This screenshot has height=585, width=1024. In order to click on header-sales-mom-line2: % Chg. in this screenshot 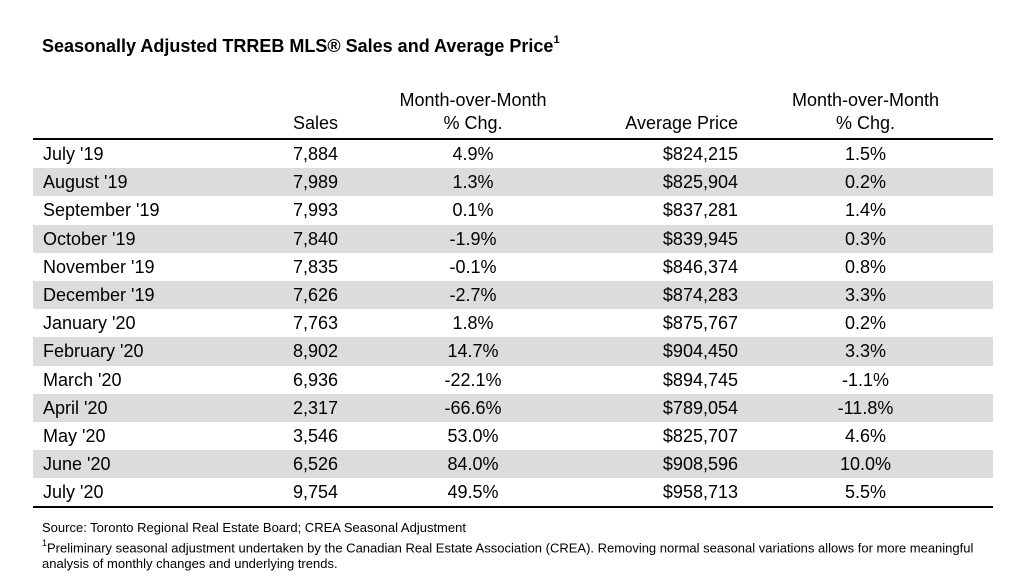, I will do `click(473, 123)`.